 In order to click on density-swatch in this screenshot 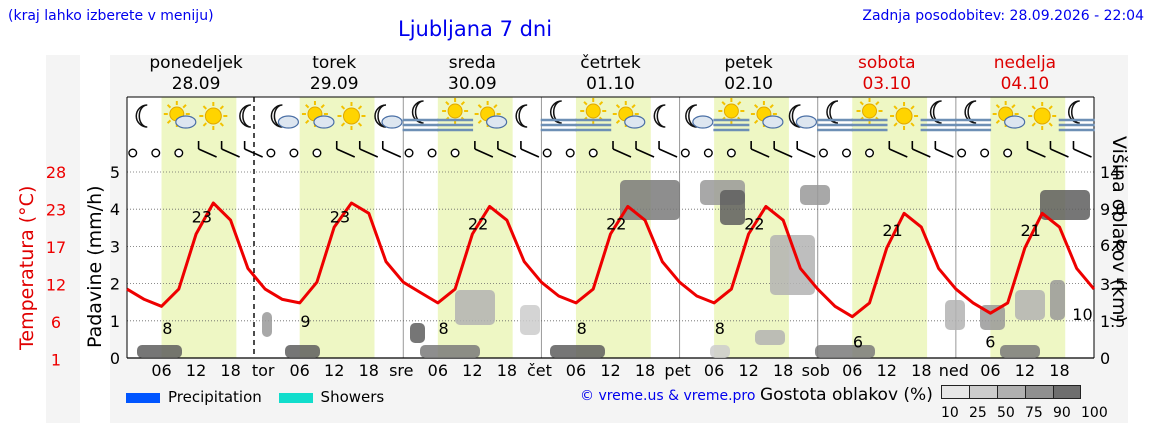, I will do `click(1011, 392)`.